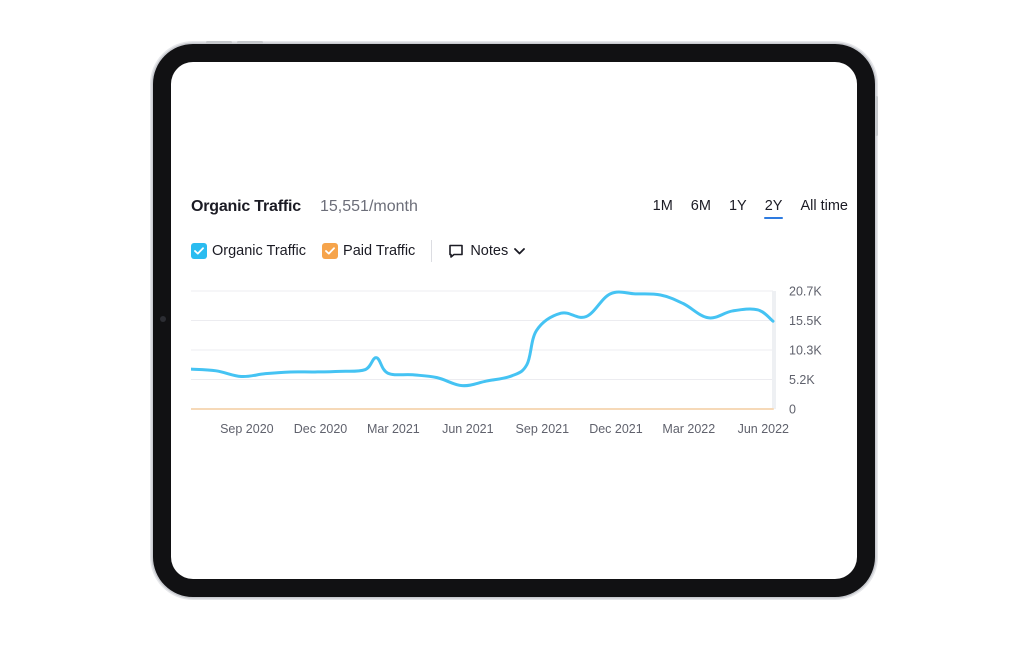 The image size is (1024, 656). What do you see at coordinates (824, 206) in the screenshot?
I see `period-all-time: All time` at bounding box center [824, 206].